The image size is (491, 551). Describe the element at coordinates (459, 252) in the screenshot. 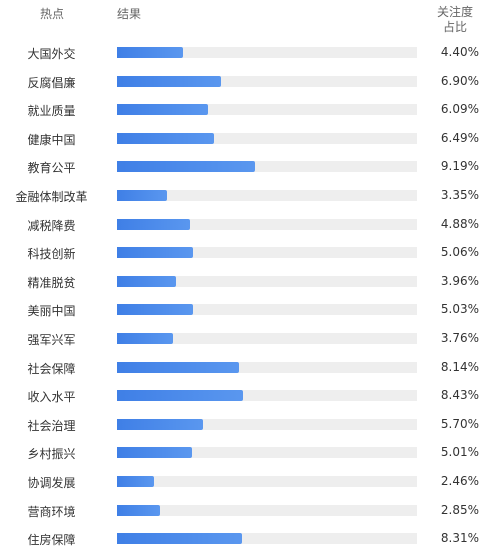

I see `value-label: 5.06%` at that location.